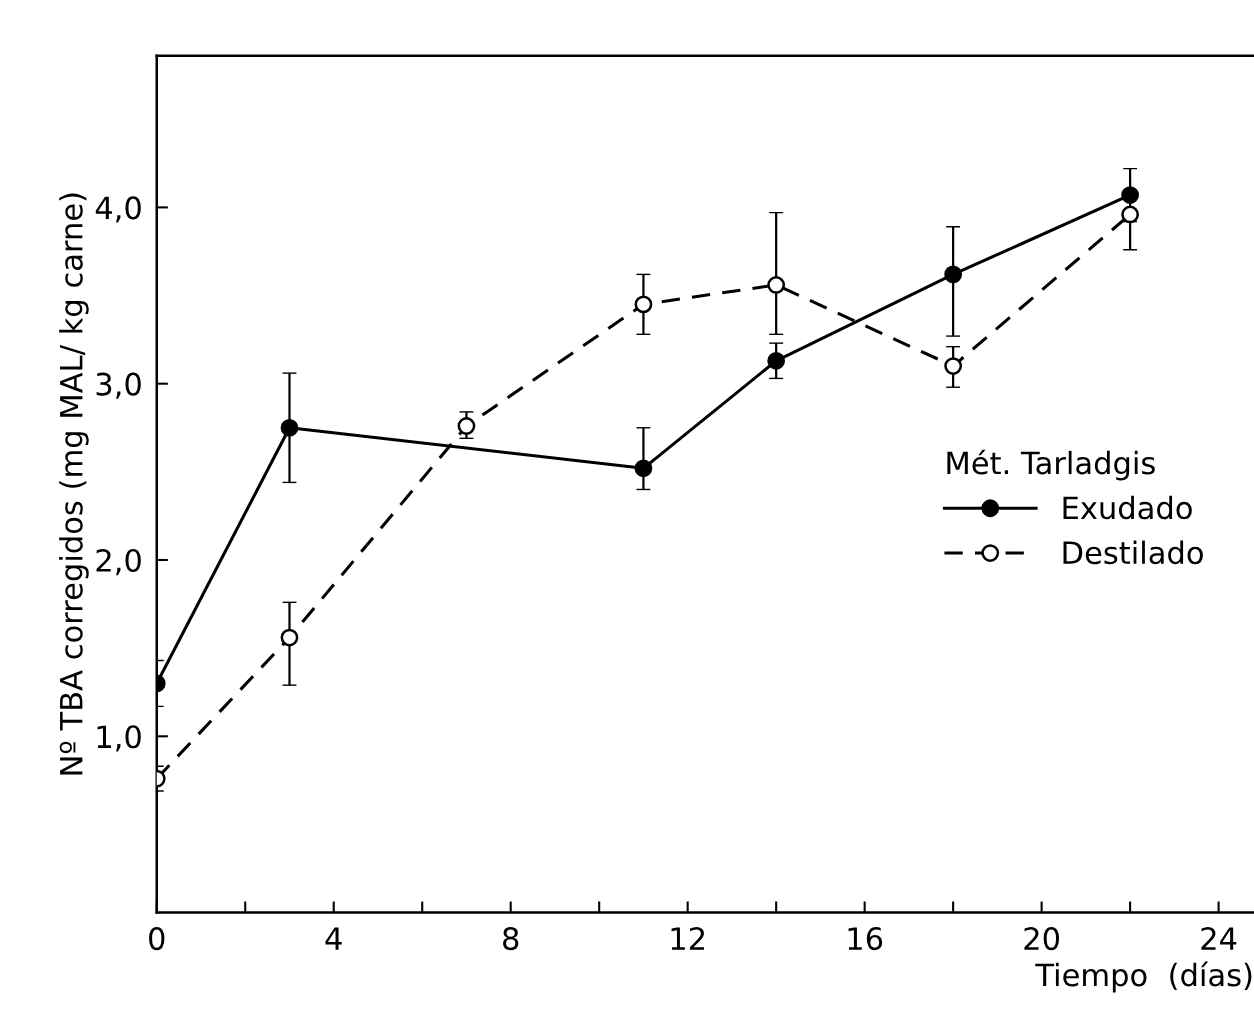 The image size is (1254, 1014). Describe the element at coordinates (157, 939) in the screenshot. I see `x-tick-label: 0` at that location.